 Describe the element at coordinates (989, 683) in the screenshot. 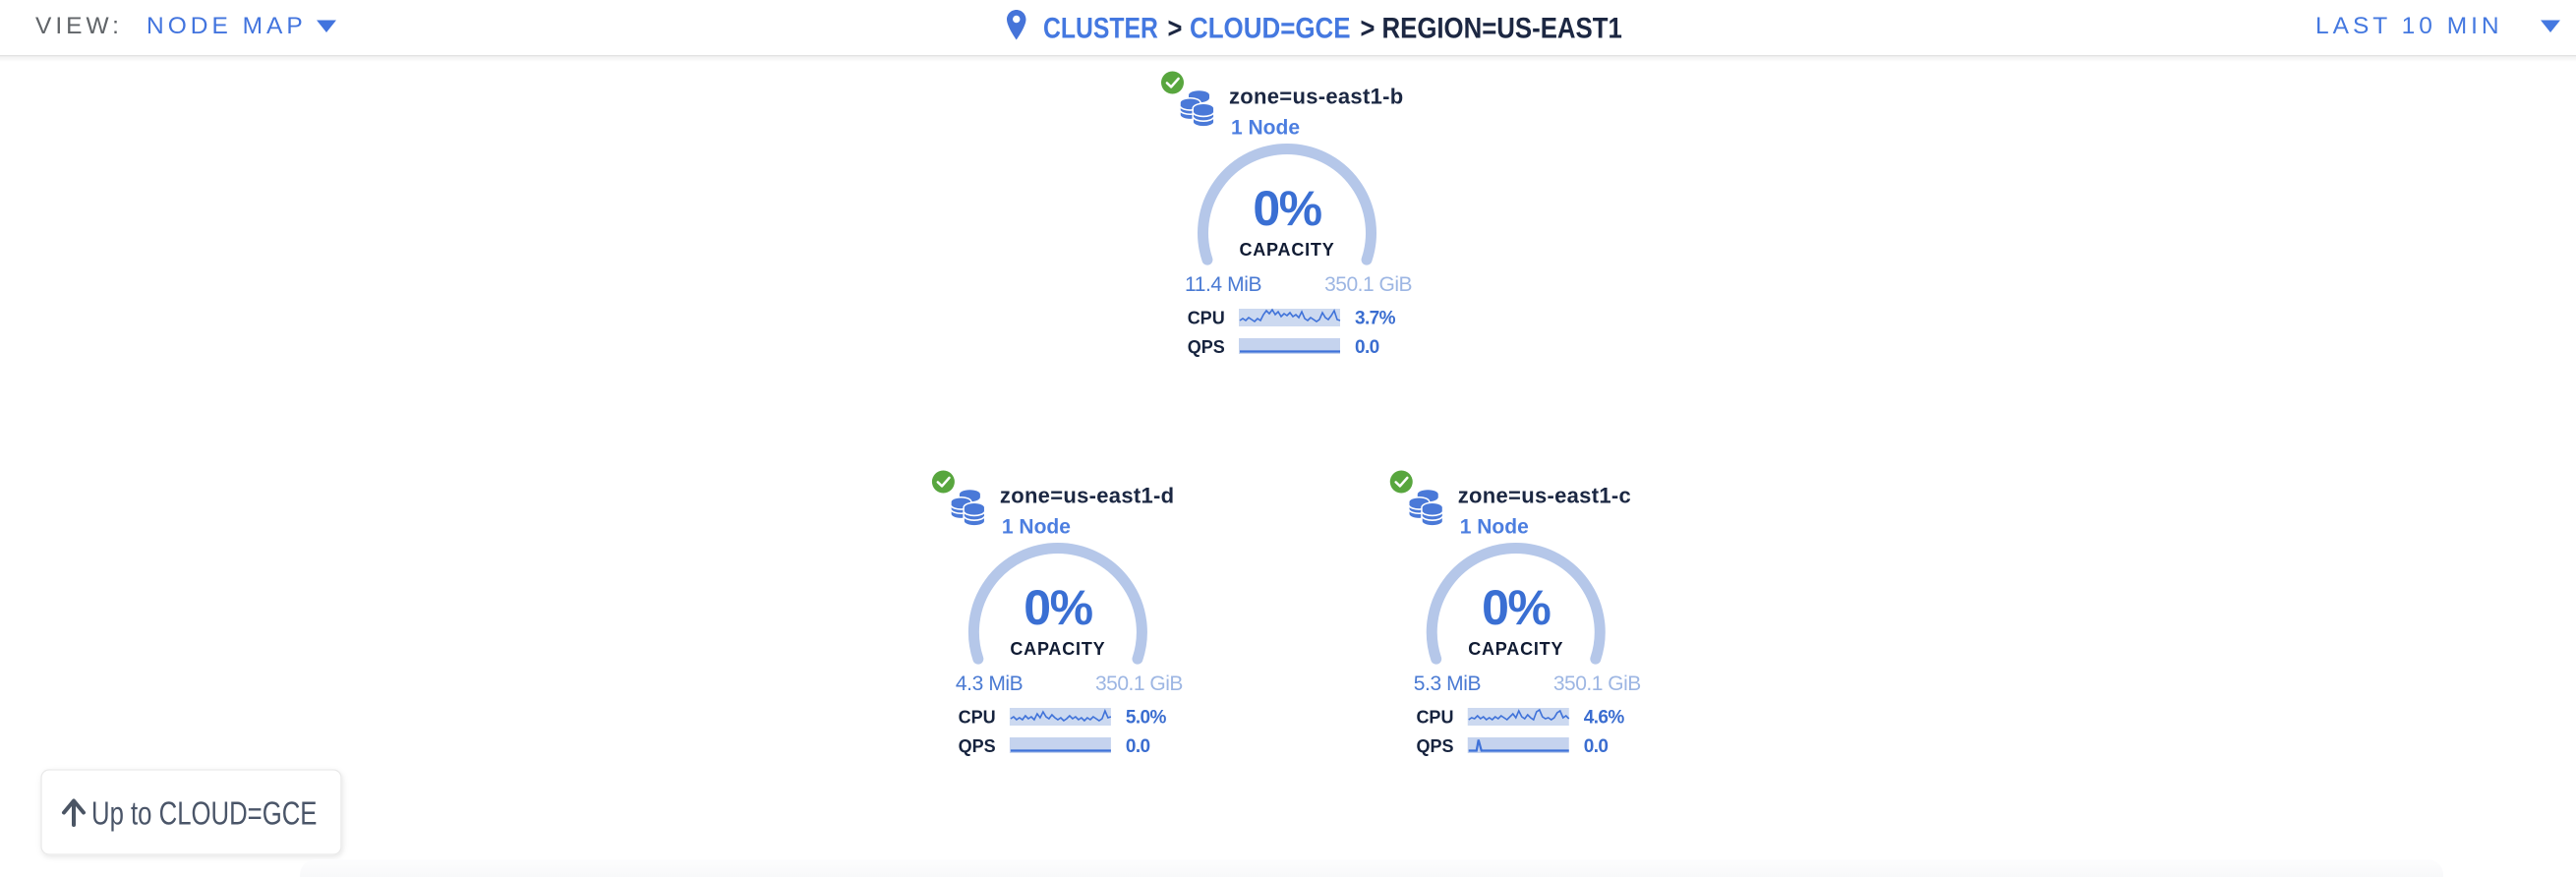

I see `svg-text: 4.3 MiB` at that location.